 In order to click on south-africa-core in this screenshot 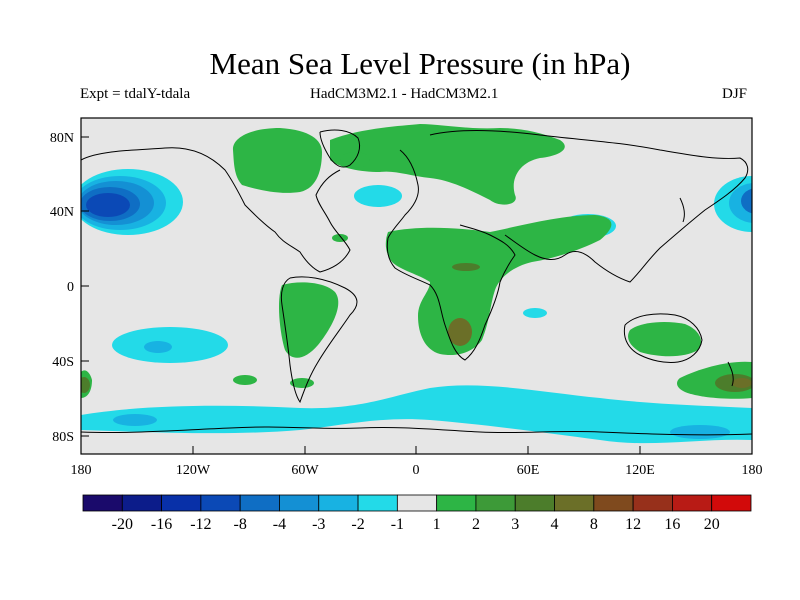, I will do `click(460, 332)`.